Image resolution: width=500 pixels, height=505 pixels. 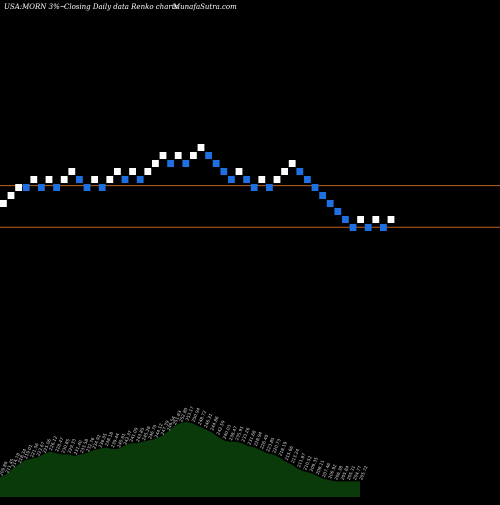 I want to click on volume-label: 233.26, so click(x=245, y=435).